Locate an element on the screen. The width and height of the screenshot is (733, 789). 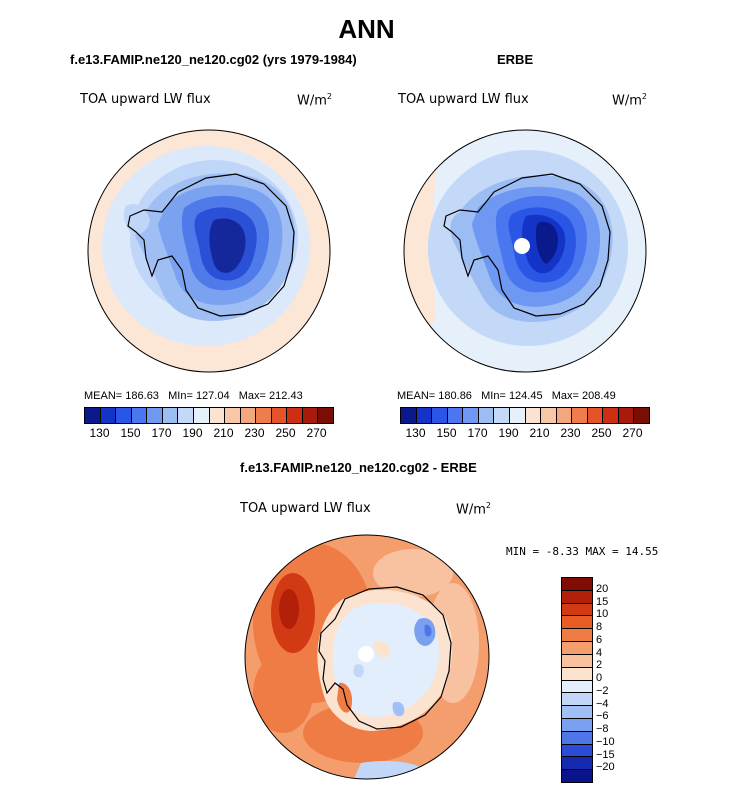
colorbar-level-label: 6 is located at coordinates (599, 639).